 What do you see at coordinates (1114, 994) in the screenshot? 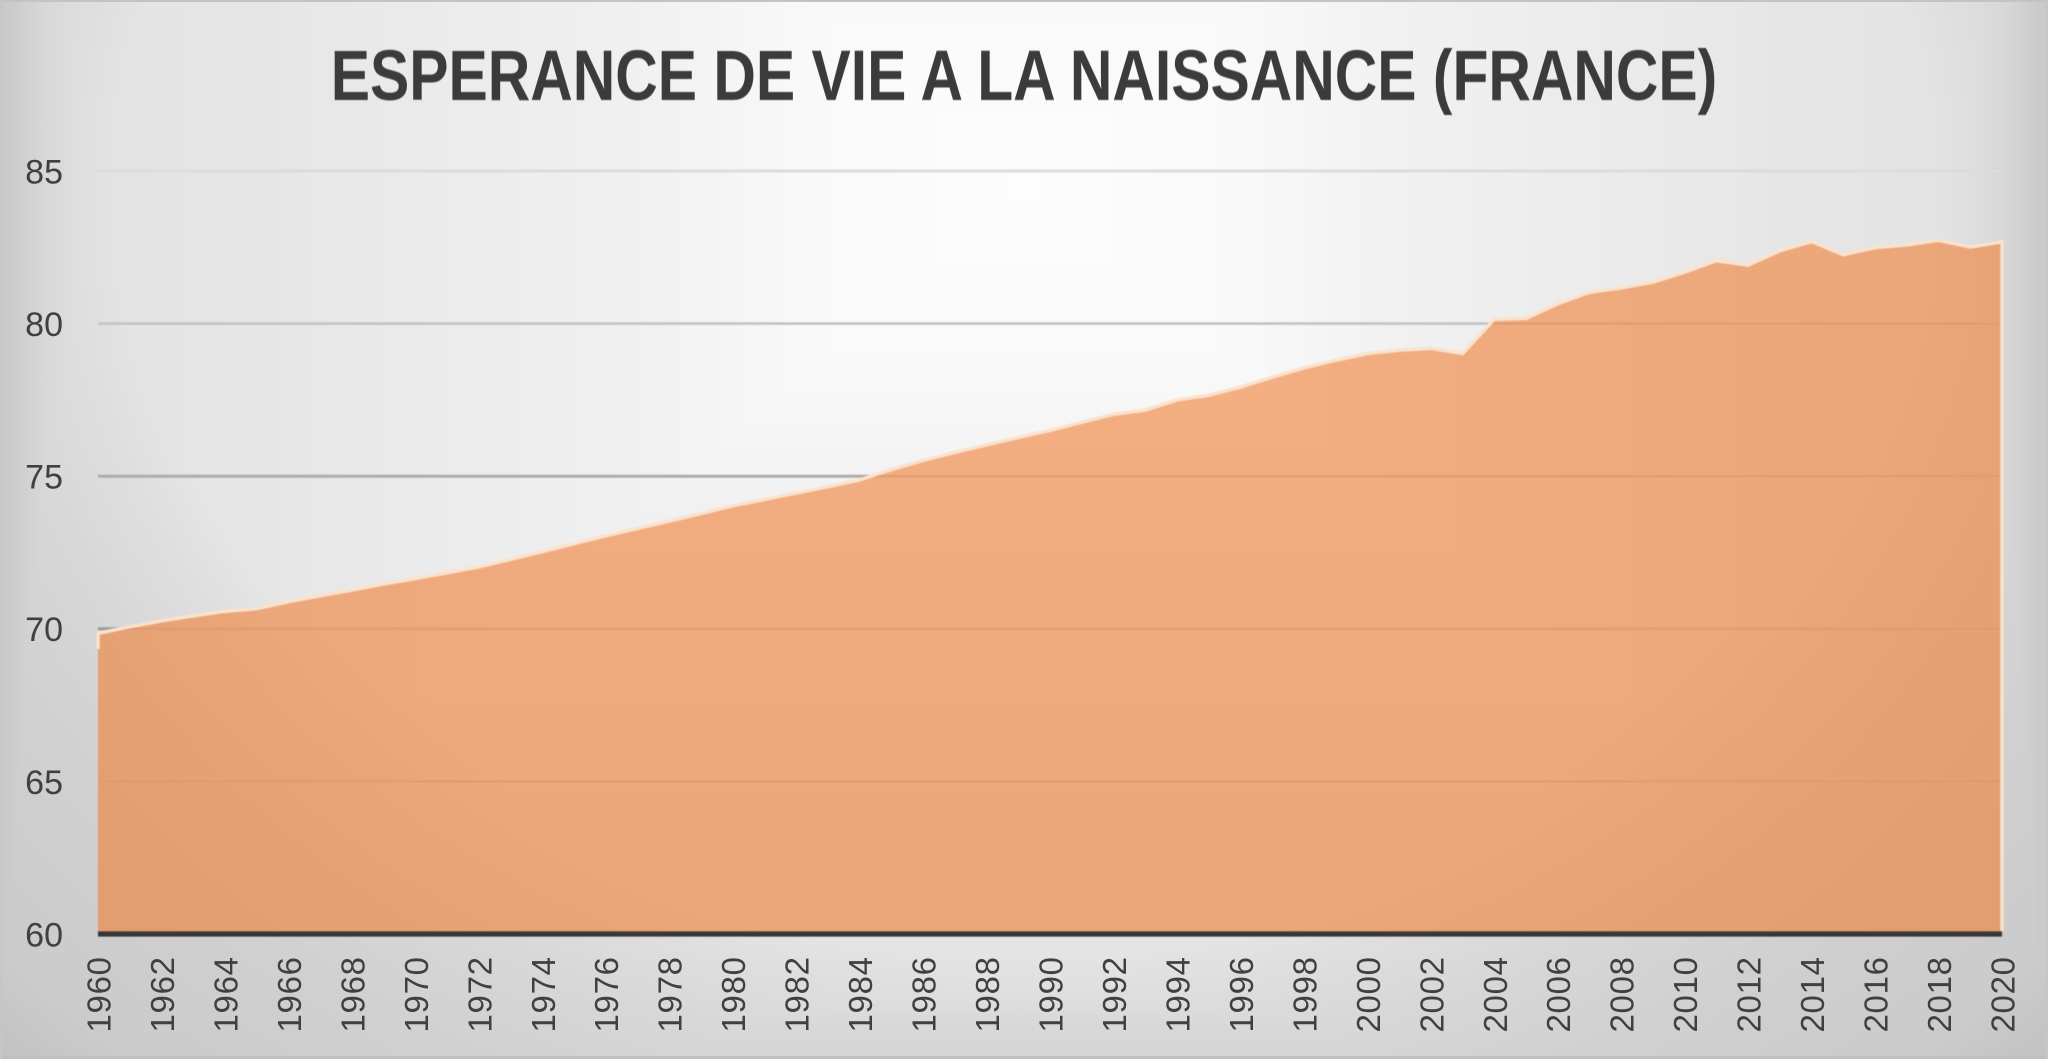
I see `svg-text: 1992` at bounding box center [1114, 994].